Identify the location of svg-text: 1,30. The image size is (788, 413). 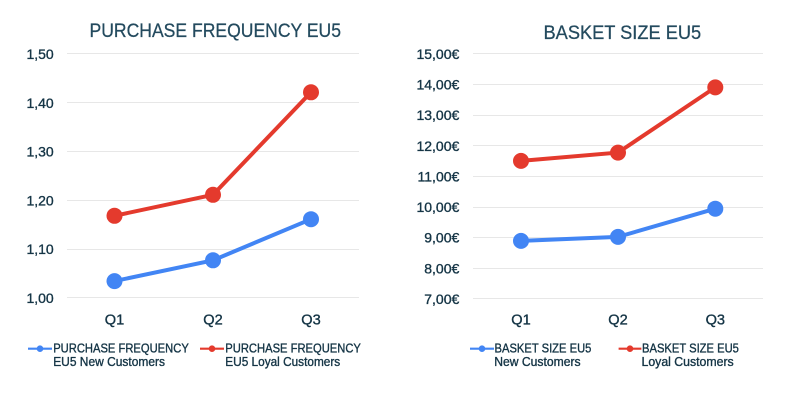
(39, 152).